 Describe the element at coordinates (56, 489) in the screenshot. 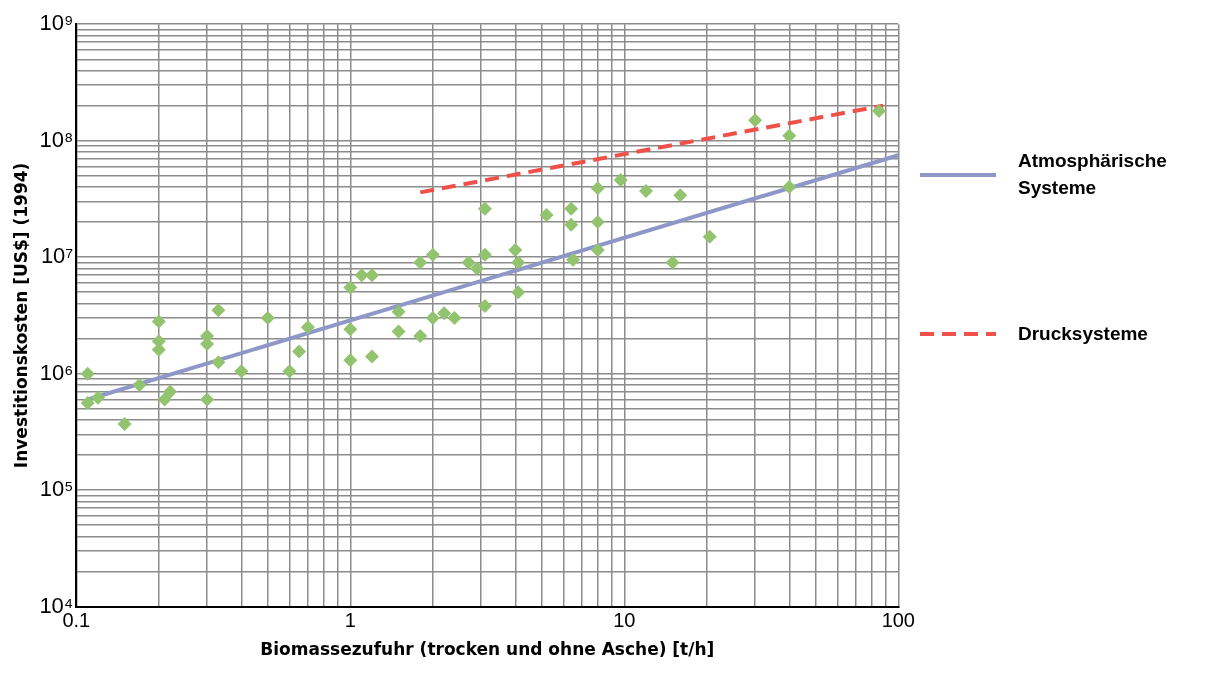

I see `y-tick-label: 10⁵` at that location.